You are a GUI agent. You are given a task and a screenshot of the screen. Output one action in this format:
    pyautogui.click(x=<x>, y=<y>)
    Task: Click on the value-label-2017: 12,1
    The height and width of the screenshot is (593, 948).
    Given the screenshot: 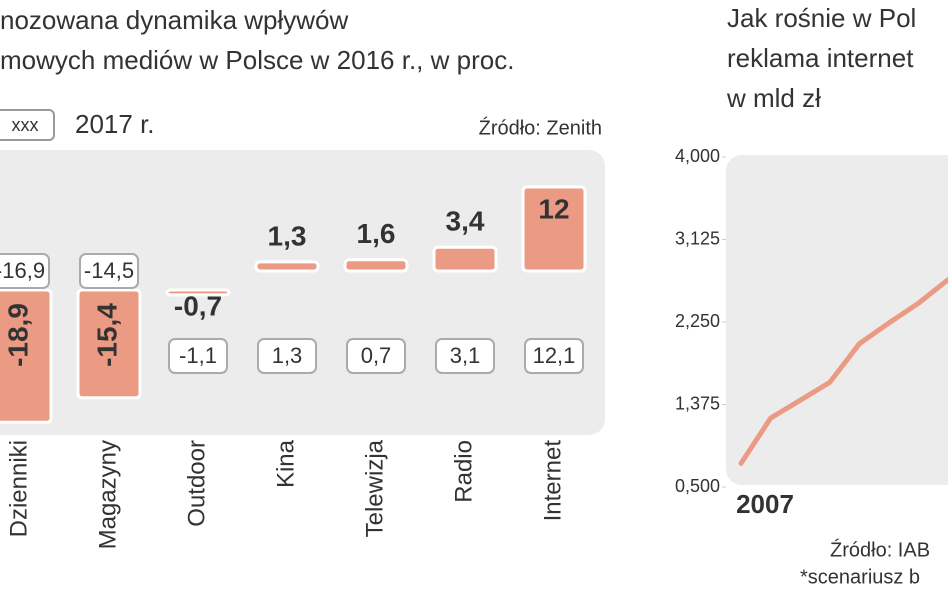 What is the action you would take?
    pyautogui.click(x=554, y=355)
    